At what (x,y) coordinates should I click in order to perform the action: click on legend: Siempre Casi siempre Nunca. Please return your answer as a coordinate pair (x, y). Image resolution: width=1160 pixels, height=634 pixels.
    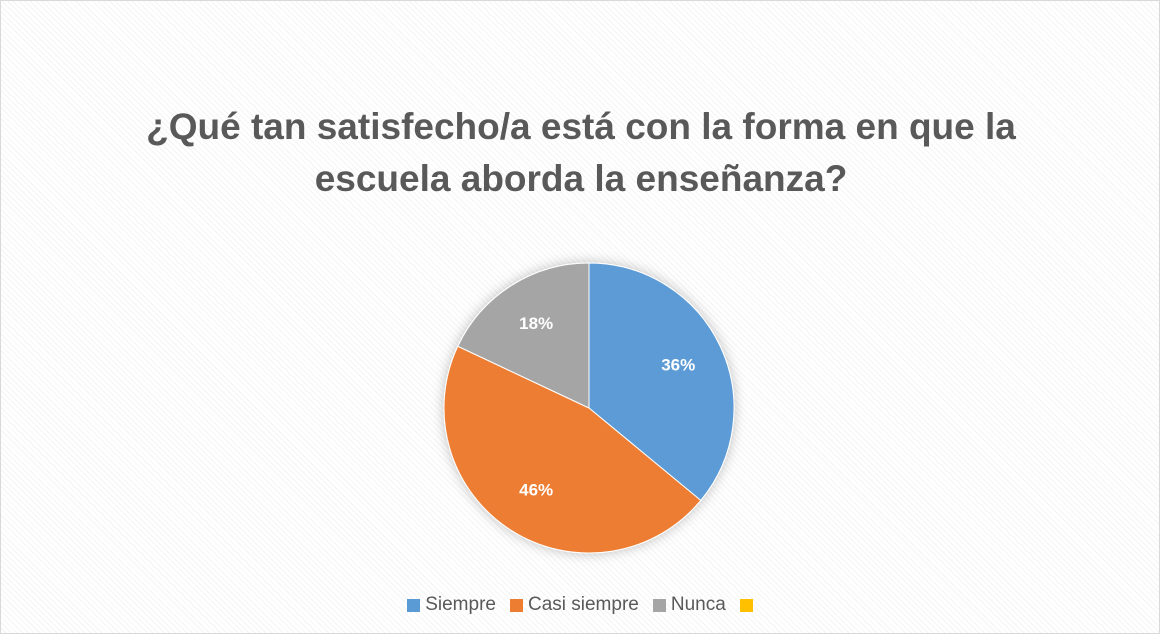
    Looking at the image, I should click on (580, 605).